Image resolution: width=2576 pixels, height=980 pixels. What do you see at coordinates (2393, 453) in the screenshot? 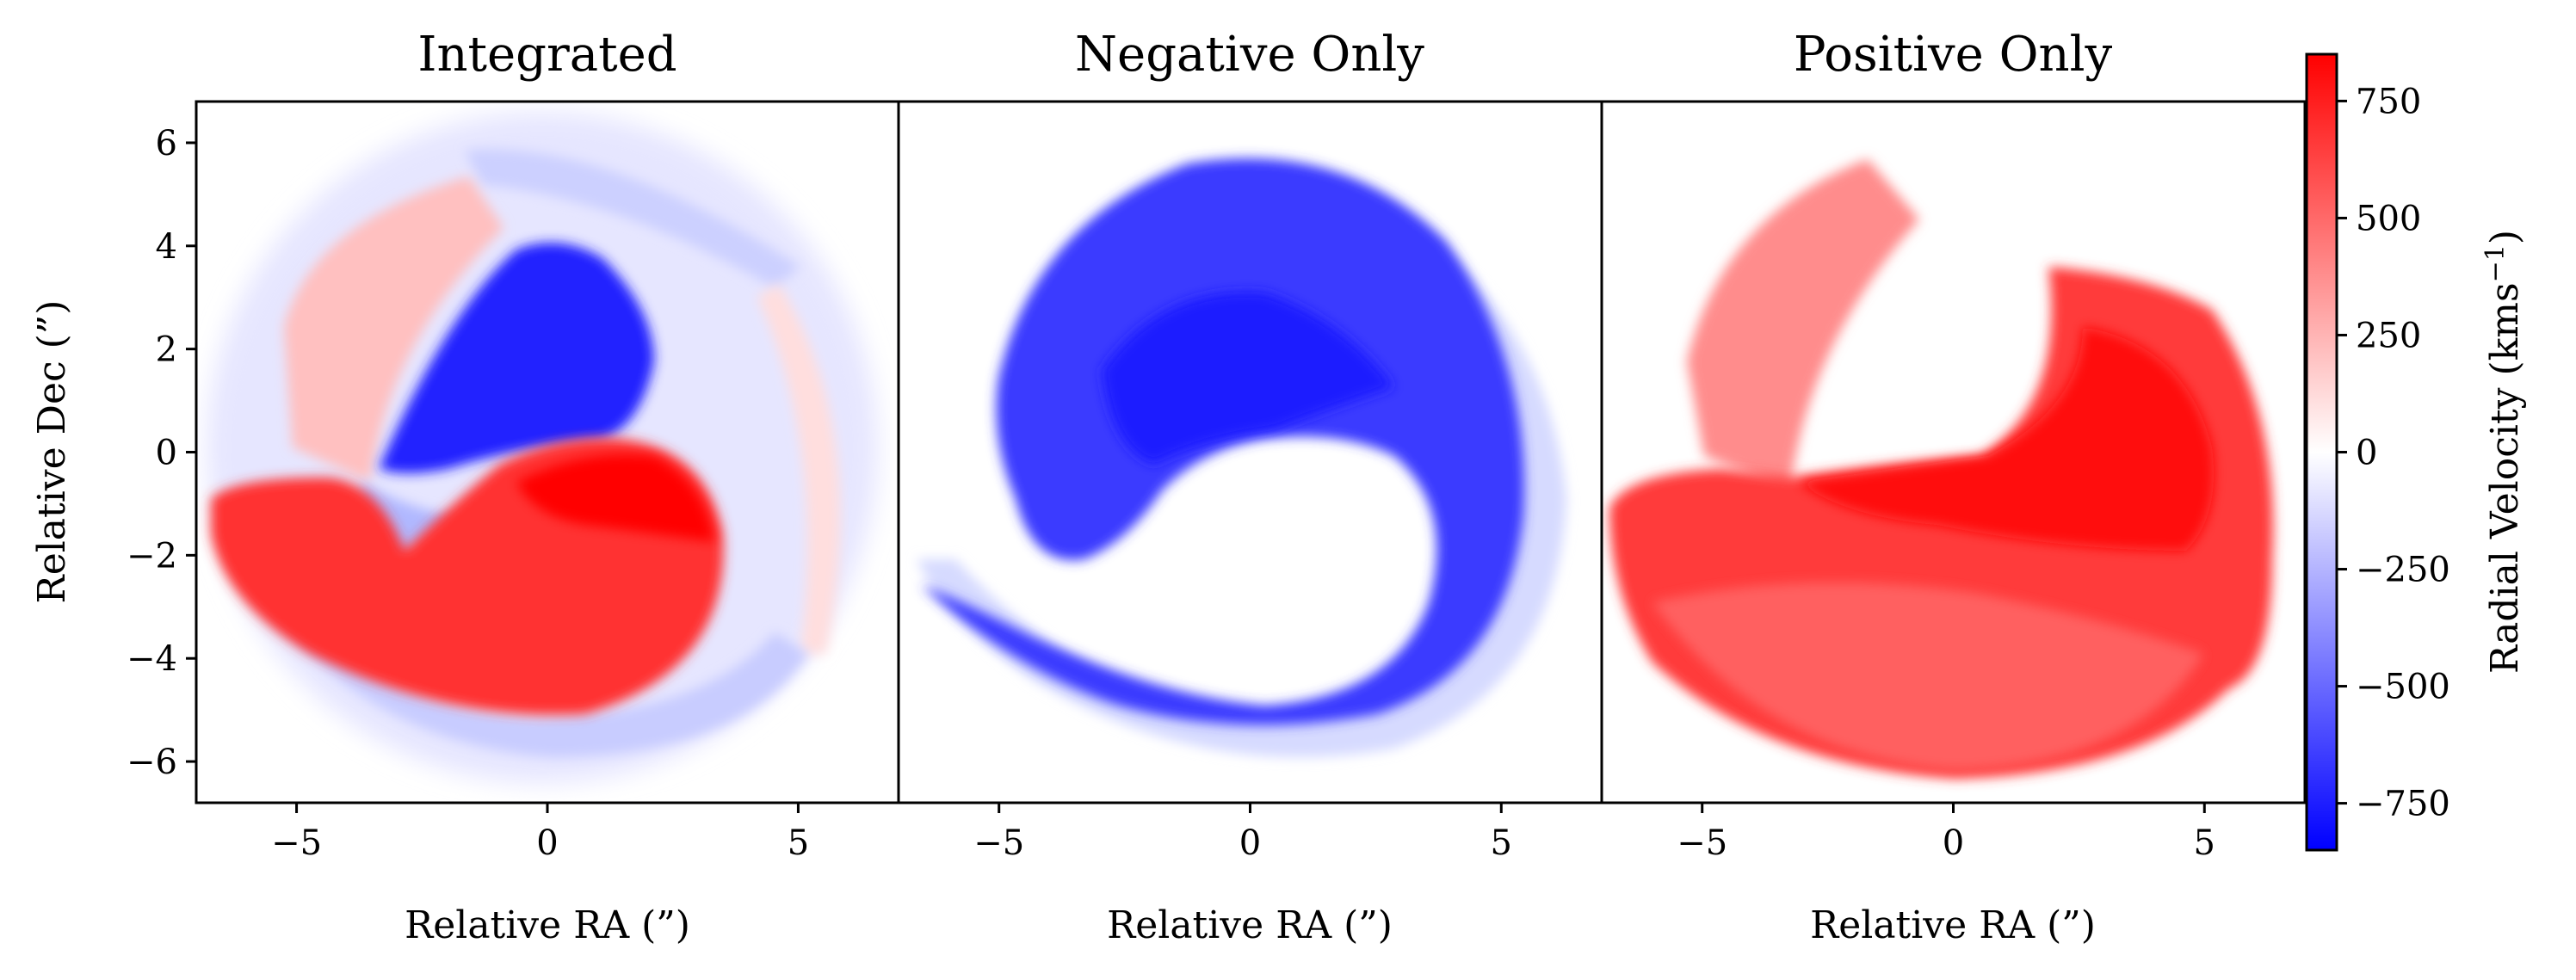
I see `colorbar-ticks: 750 500 250 0 −250 −500 −750` at bounding box center [2393, 453].